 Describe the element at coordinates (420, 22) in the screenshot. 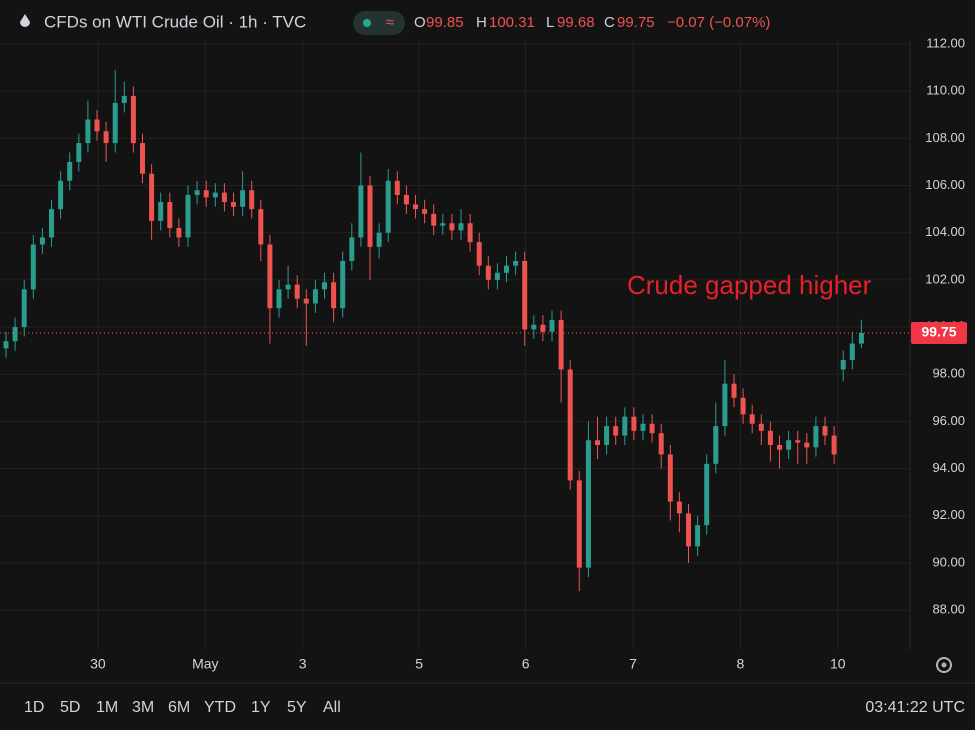

I see `ohlc-key: O` at that location.